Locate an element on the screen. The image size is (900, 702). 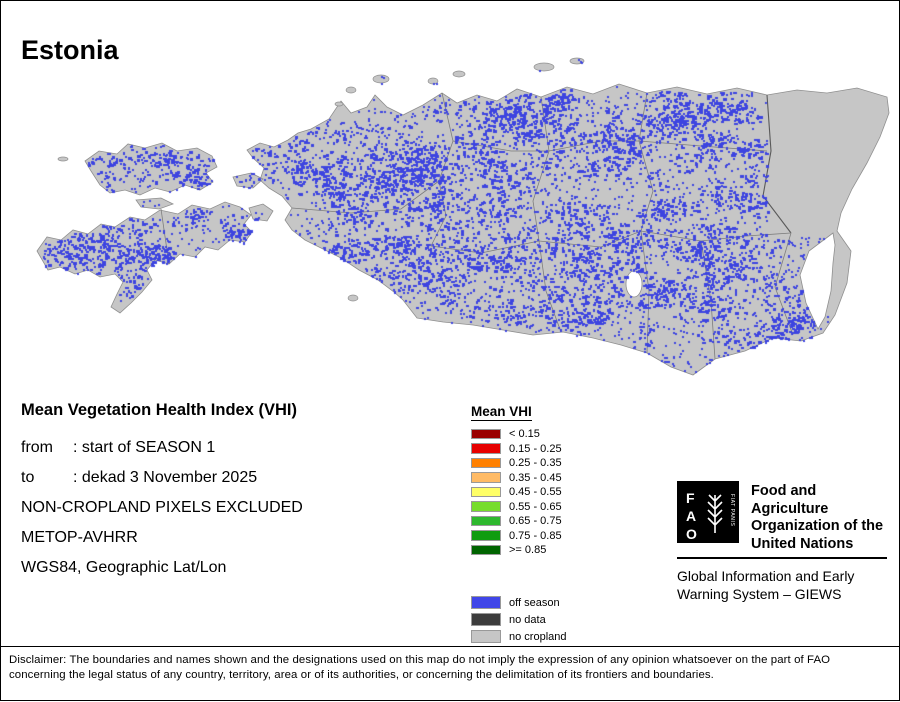
legend-row: < 0.15 is located at coordinates (519, 434).